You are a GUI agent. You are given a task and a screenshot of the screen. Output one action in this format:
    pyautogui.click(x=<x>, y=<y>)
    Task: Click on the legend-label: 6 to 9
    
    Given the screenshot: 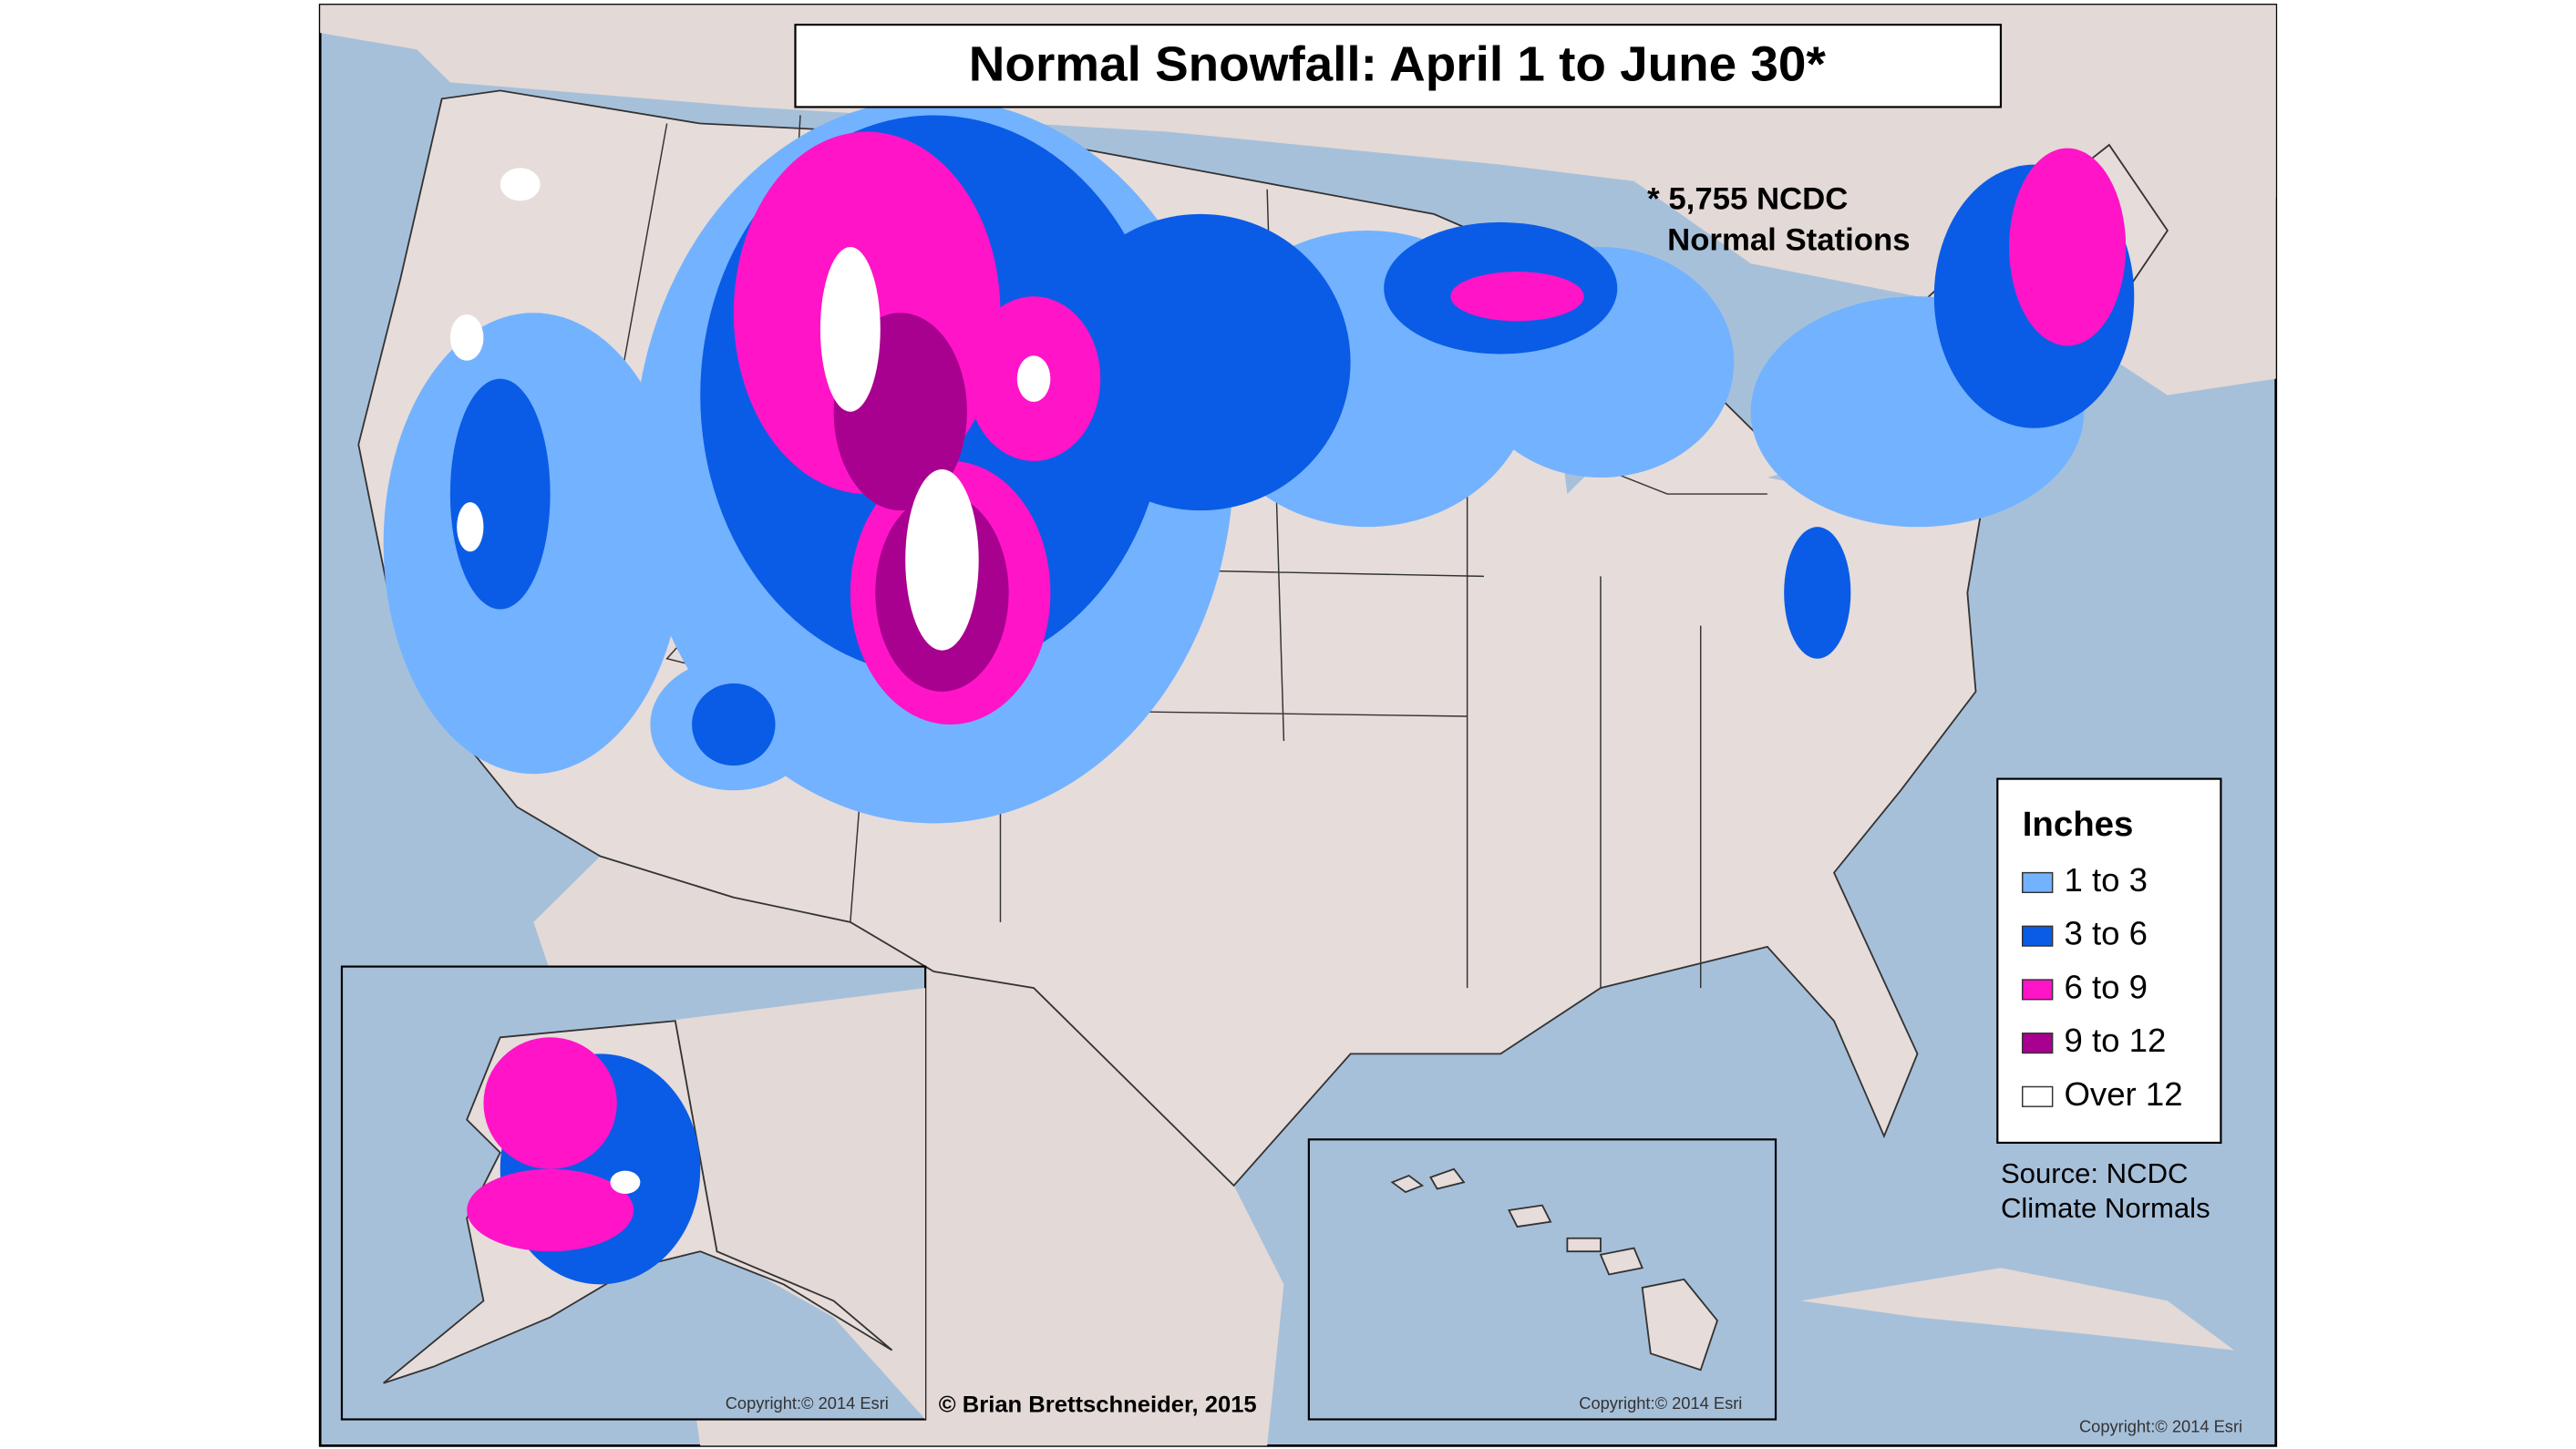 What is the action you would take?
    pyautogui.click(x=2106, y=987)
    